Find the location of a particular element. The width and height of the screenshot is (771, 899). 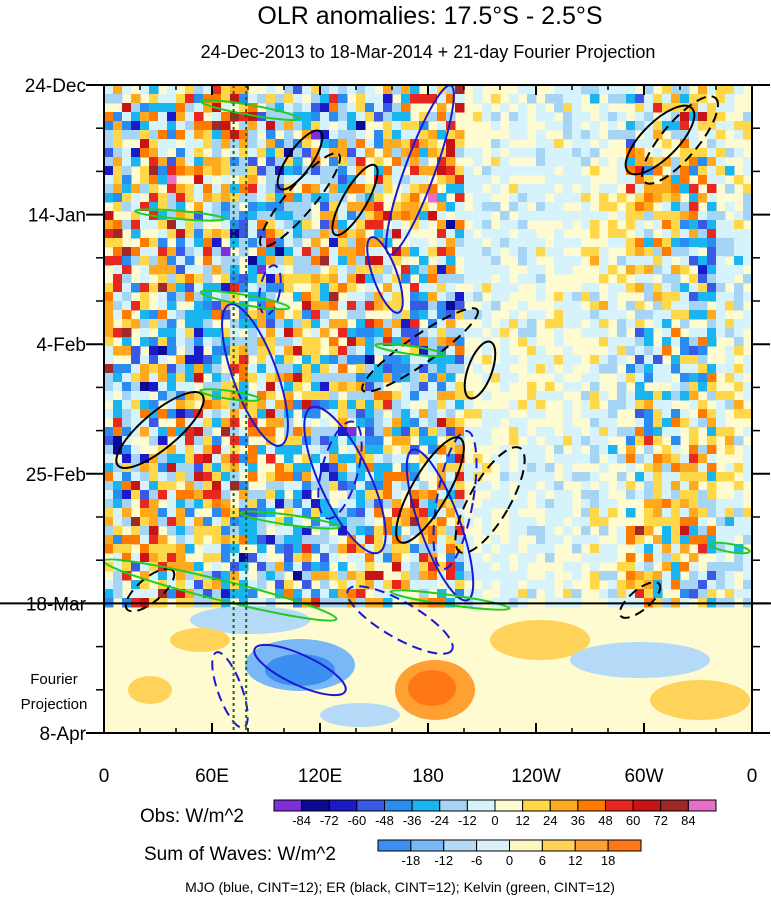

wave-contour is located at coordinates (160, 430).